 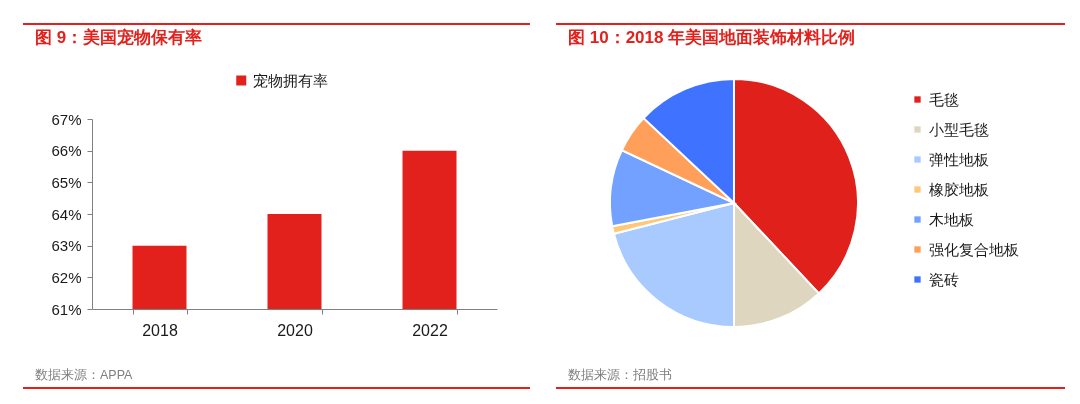 What do you see at coordinates (119, 38) in the screenshot?
I see `chart-title: 图 9：美国宠物保有率` at bounding box center [119, 38].